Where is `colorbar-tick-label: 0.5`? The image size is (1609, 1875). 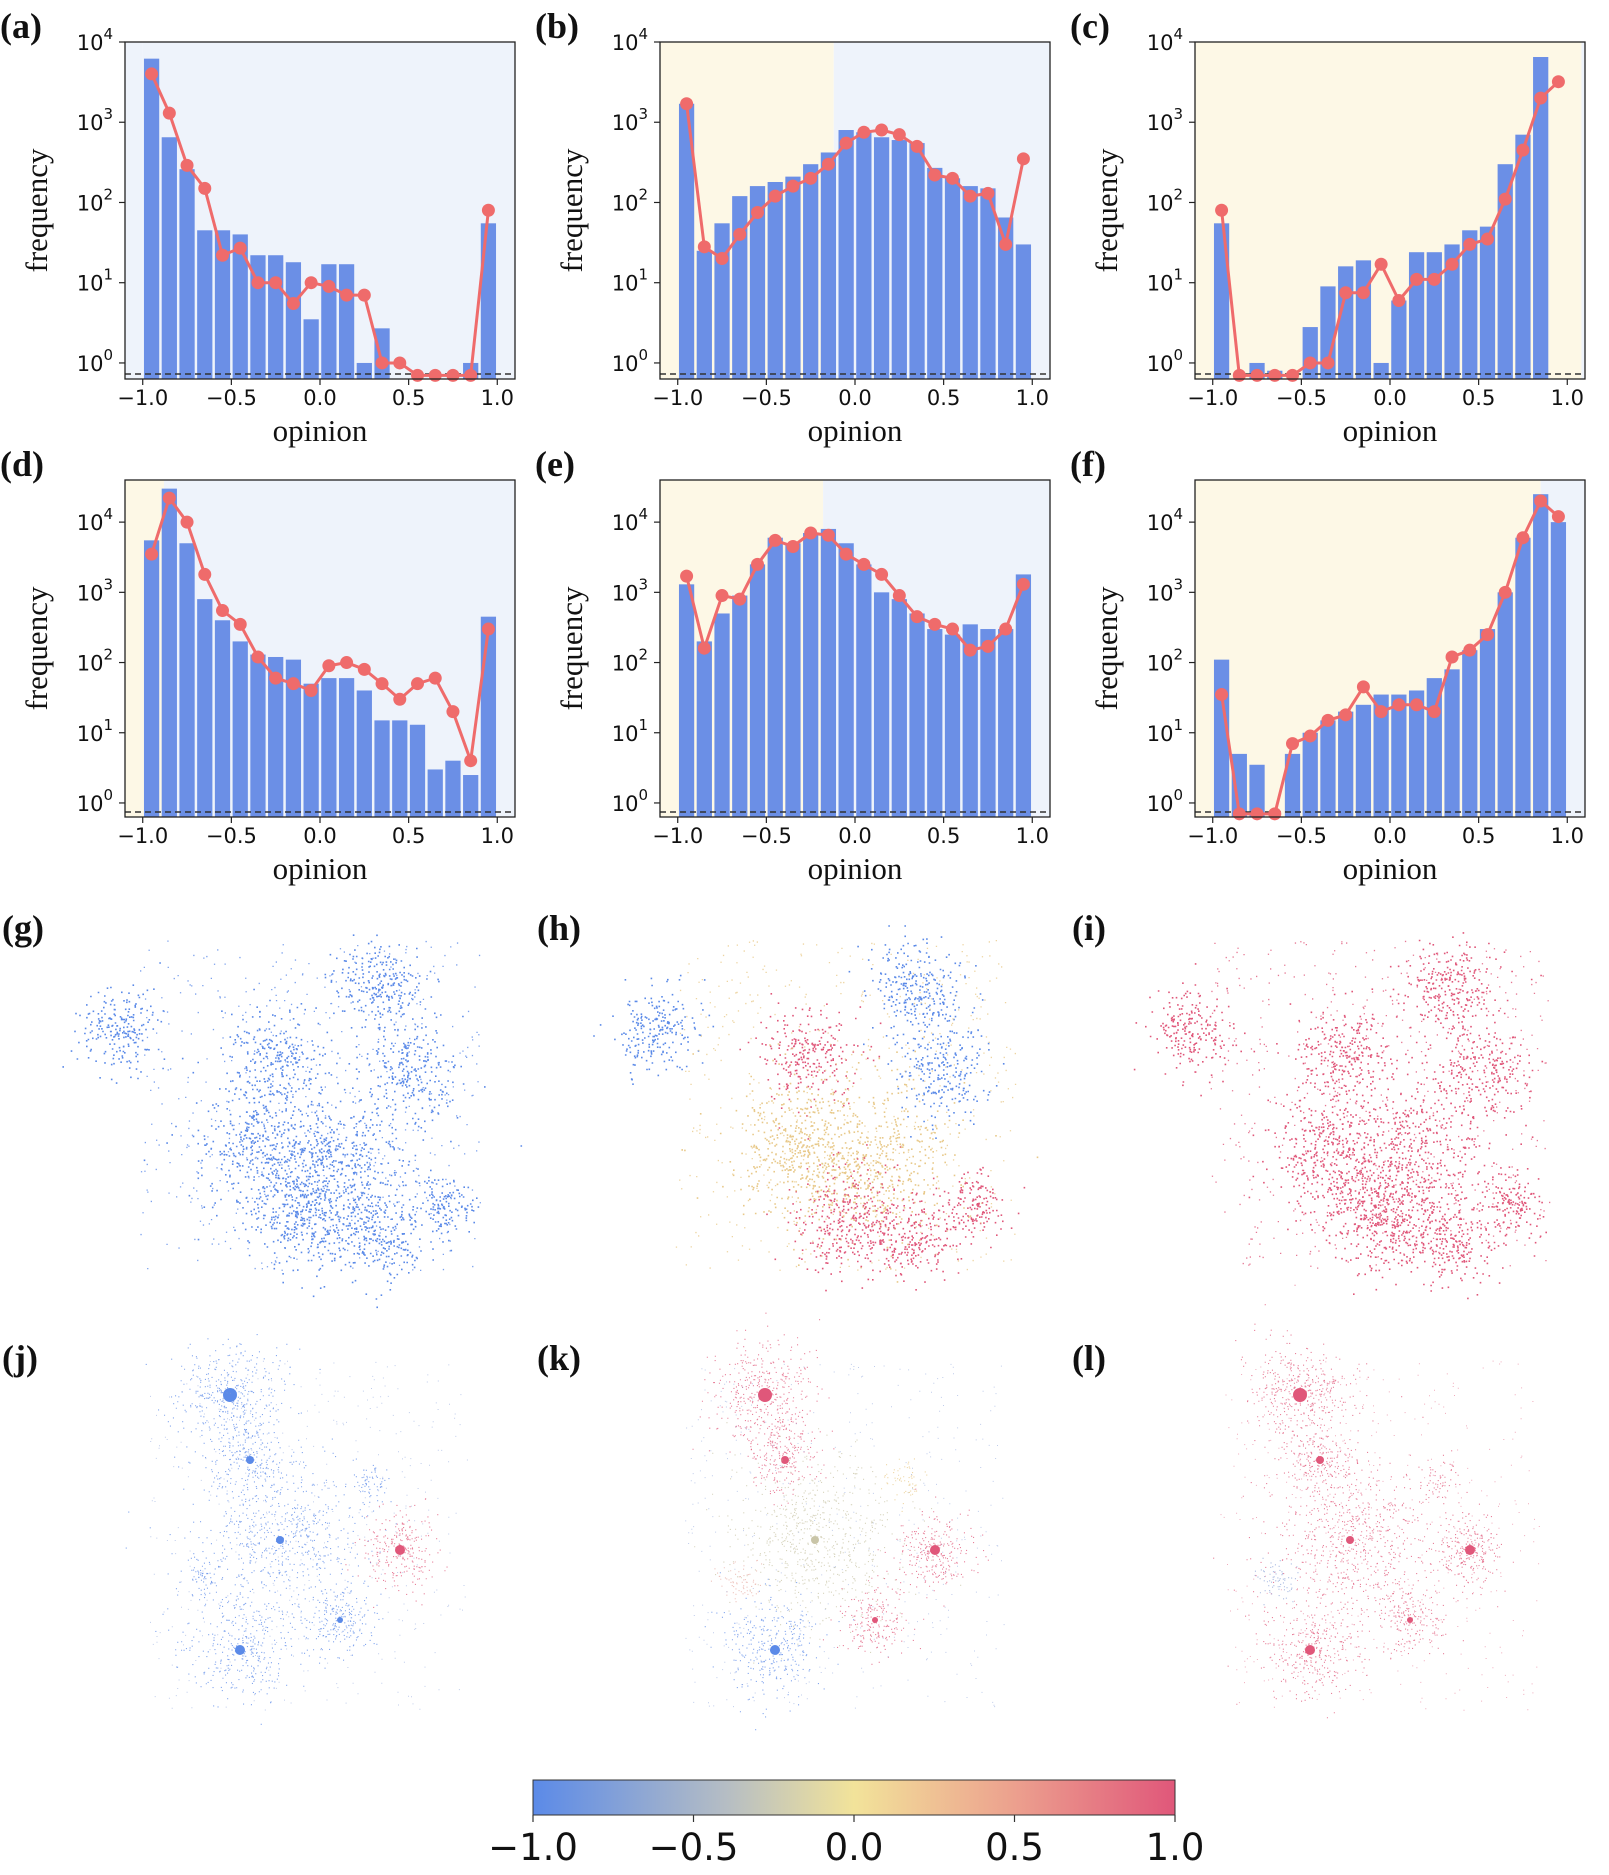
colorbar-tick-label: 0.5 is located at coordinates (1014, 1847).